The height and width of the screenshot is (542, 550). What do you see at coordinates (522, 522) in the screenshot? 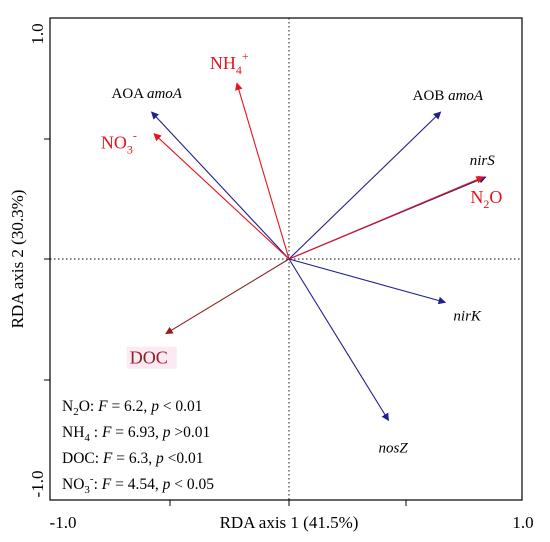
I see `x-tick-label-max: 1.0` at bounding box center [522, 522].